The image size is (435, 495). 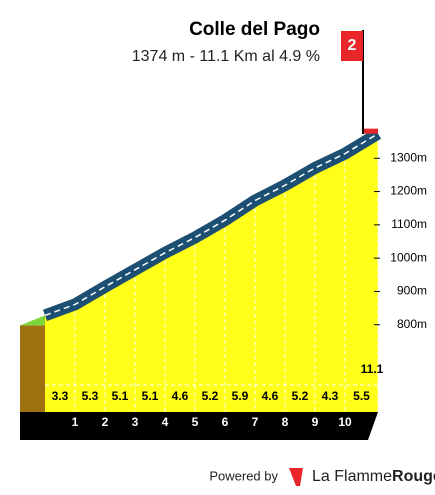 I want to click on flag, so click(x=352, y=46).